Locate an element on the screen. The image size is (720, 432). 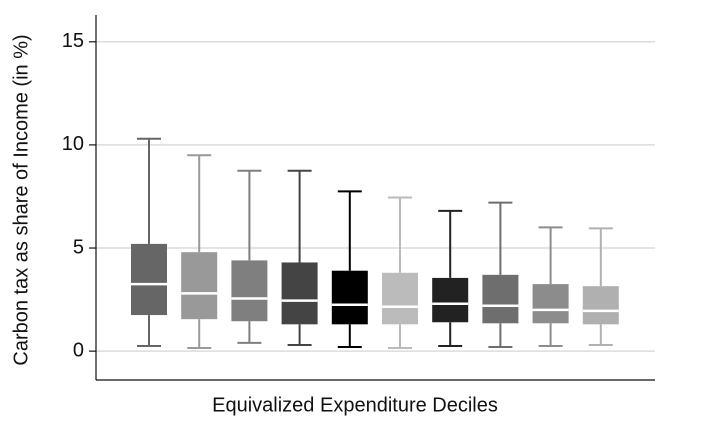
x-axis-label: Equivalized Expenditure Deciles is located at coordinates (355, 405).